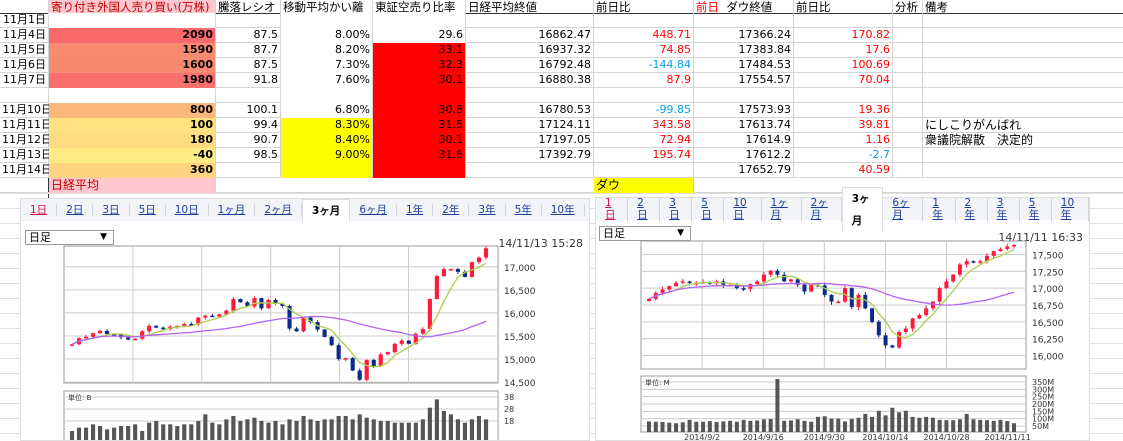 The height and width of the screenshot is (441, 1123). What do you see at coordinates (27, 110) in the screenshot?
I see `cell-date: 11月10日` at bounding box center [27, 110].